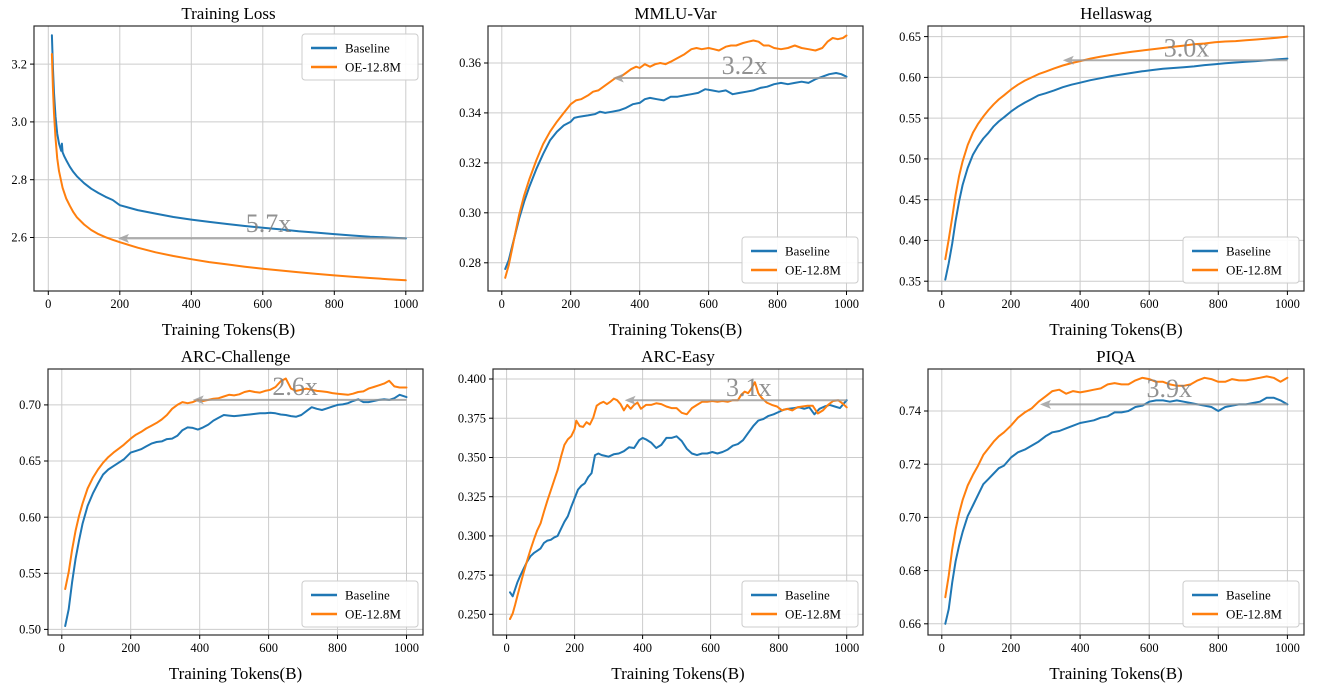  I want to click on axis-ticks: 0 200 400 600 800 1000 0.66 0.68 0.70 0.72 0.74, so click(1099, 529).